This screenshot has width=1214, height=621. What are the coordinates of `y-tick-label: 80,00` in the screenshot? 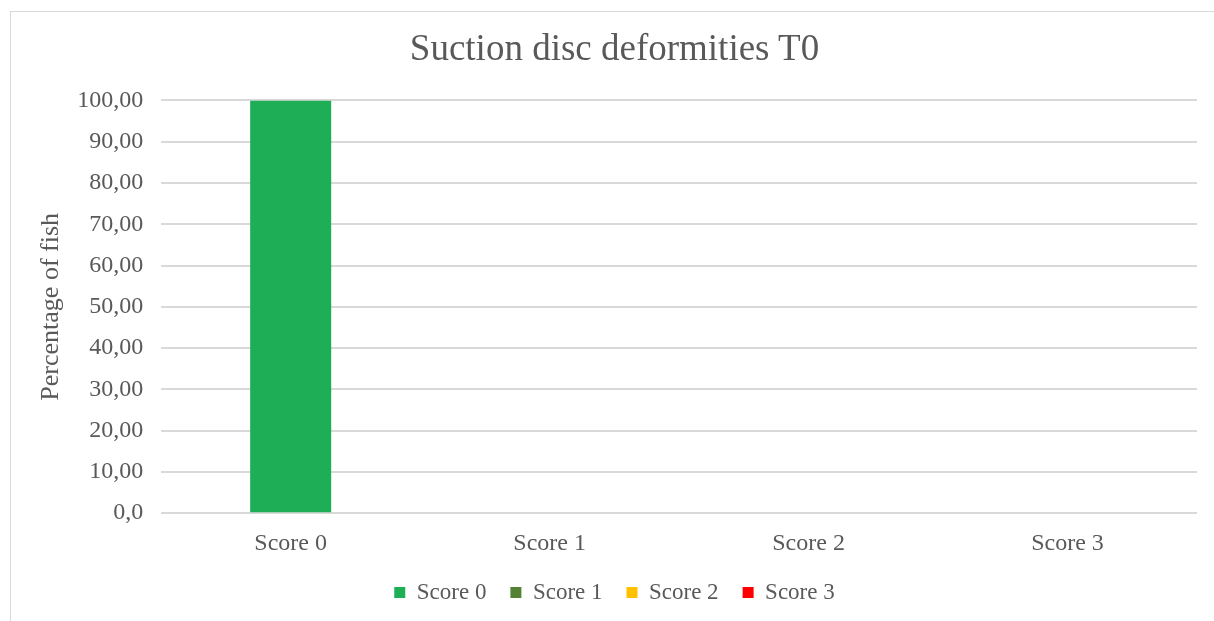 It's located at (116, 181).